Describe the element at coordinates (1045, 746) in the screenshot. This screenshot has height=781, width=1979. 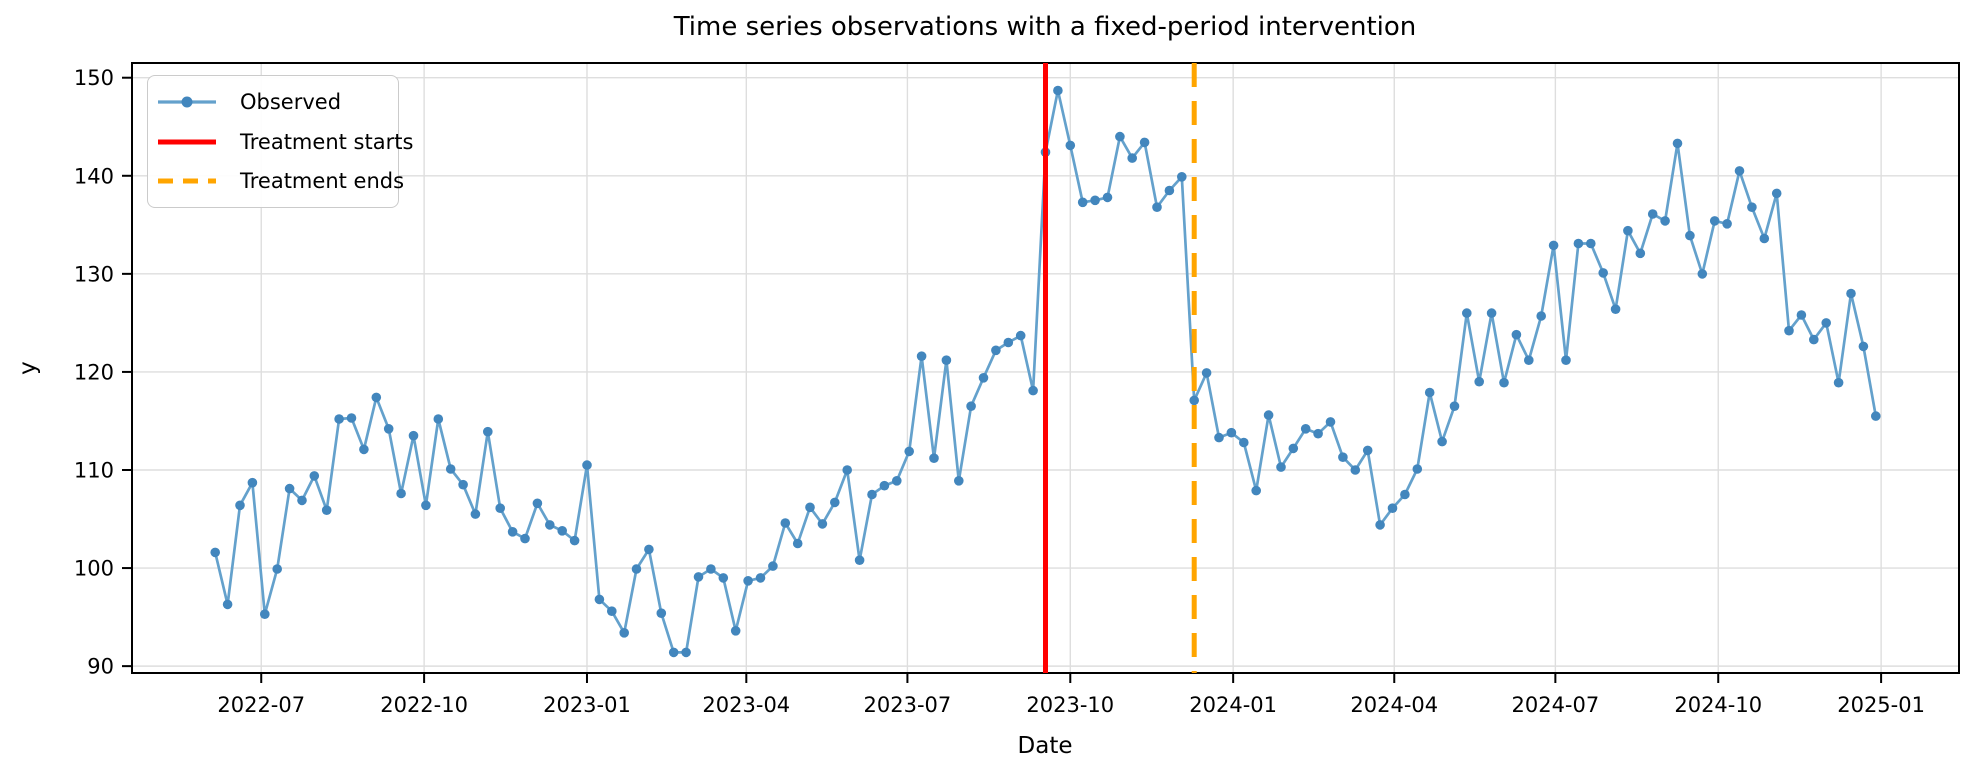
I see `x-axis-label: Date` at that location.